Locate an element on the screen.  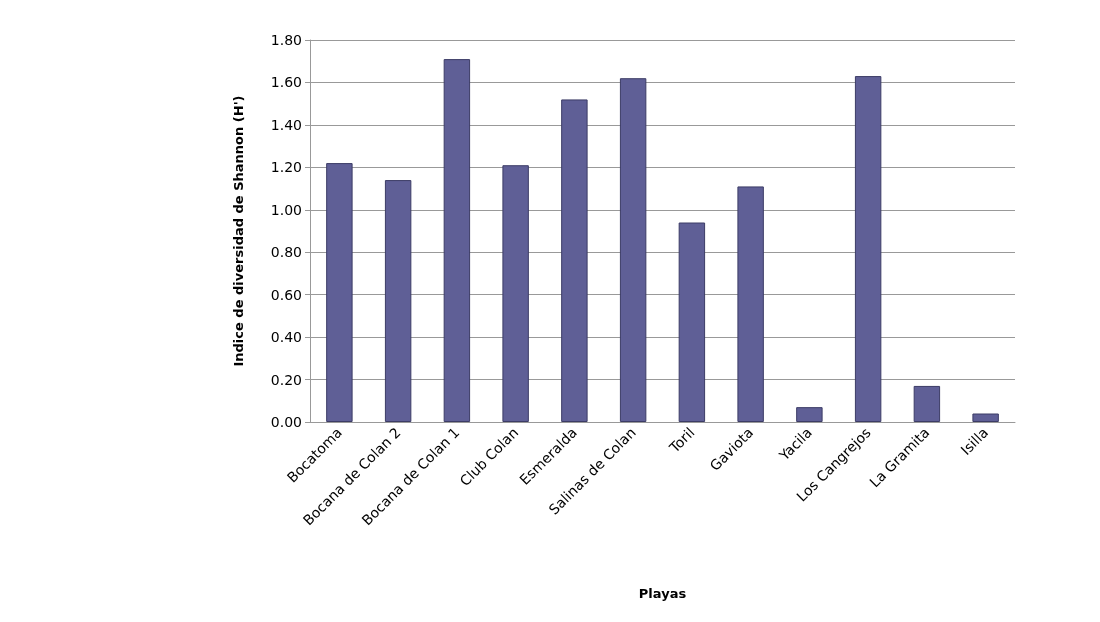
y-tick-label: 0.00 is located at coordinates (286, 422).